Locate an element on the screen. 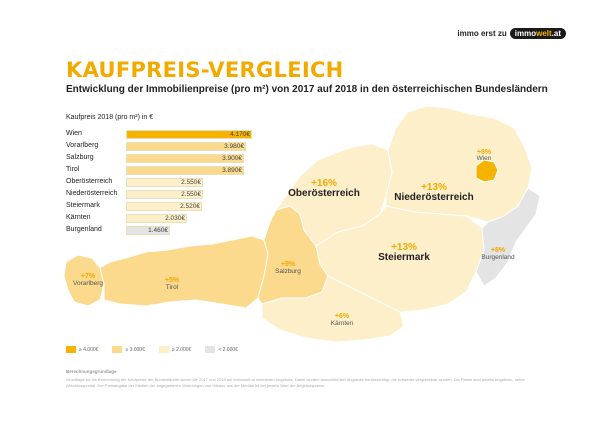 Image resolution: width=600 pixels, height=424 pixels. brand-pill-c: .at is located at coordinates (556, 33).